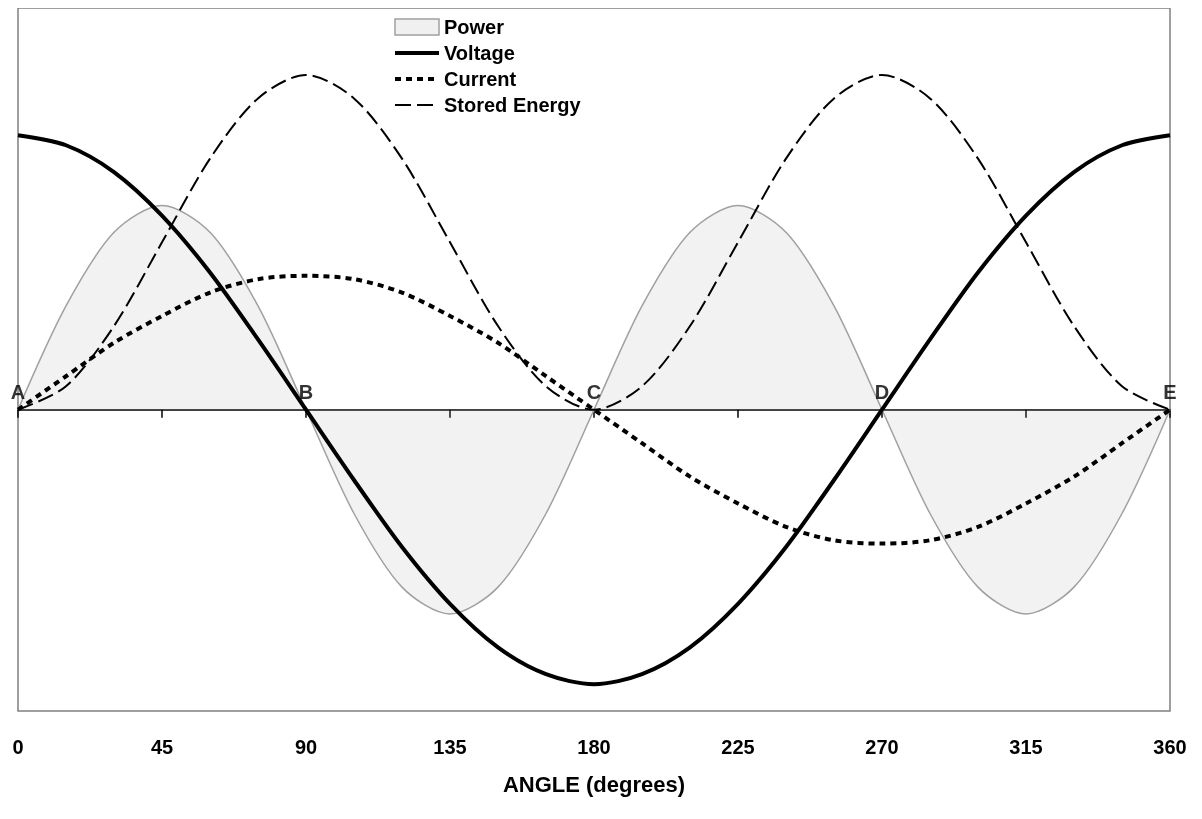 Image resolution: width=1202 pixels, height=819 pixels. I want to click on x-tick-label: 315, so click(1026, 747).